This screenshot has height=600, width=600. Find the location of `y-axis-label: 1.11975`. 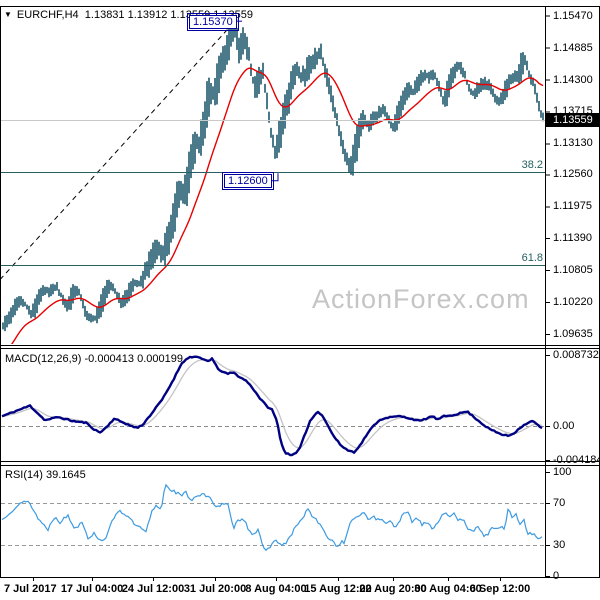

y-axis-label: 1.11975 is located at coordinates (572, 206).